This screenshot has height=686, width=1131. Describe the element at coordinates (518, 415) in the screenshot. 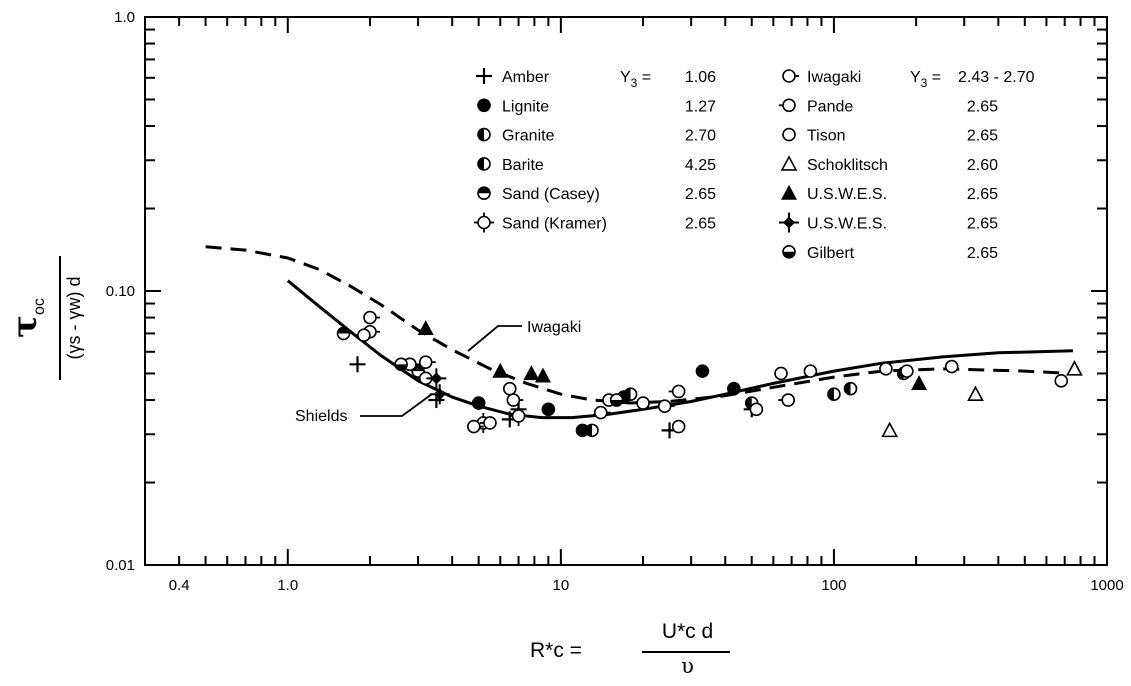

I see `point-sand-kramer` at that location.